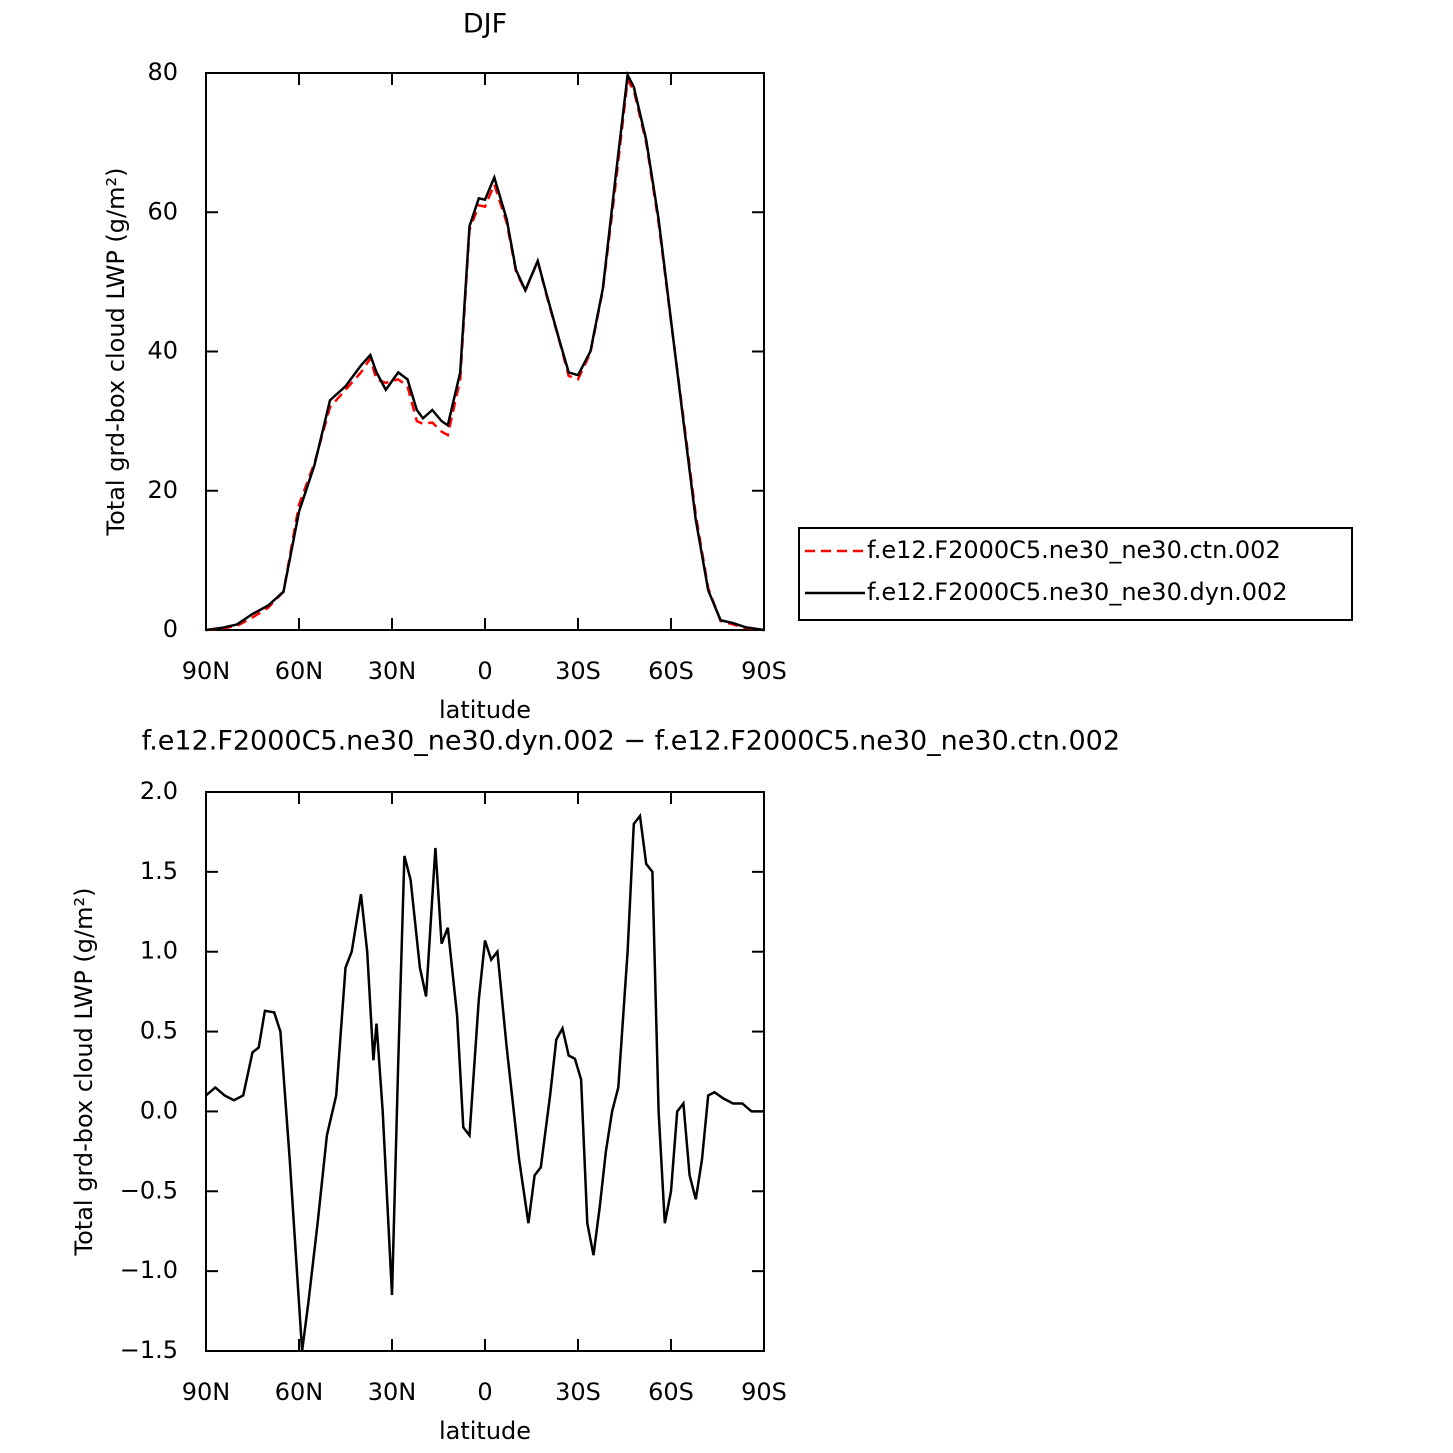 This screenshot has width=1453, height=1453. What do you see at coordinates (485, 24) in the screenshot?
I see `chart-title: DJF` at bounding box center [485, 24].